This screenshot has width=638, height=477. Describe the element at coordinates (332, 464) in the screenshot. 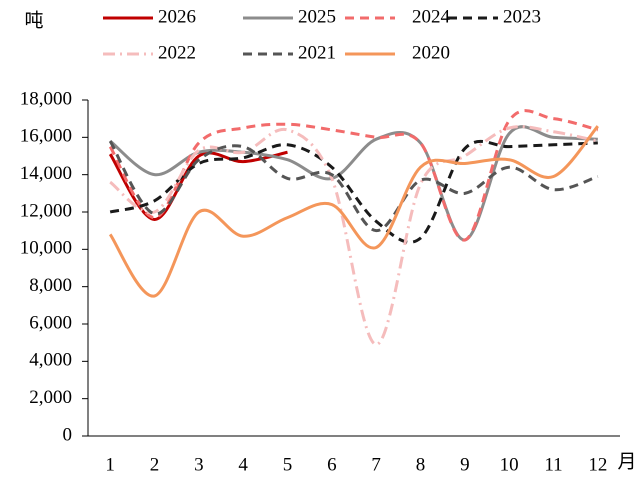

I see `x-tick-label: 6` at that location.